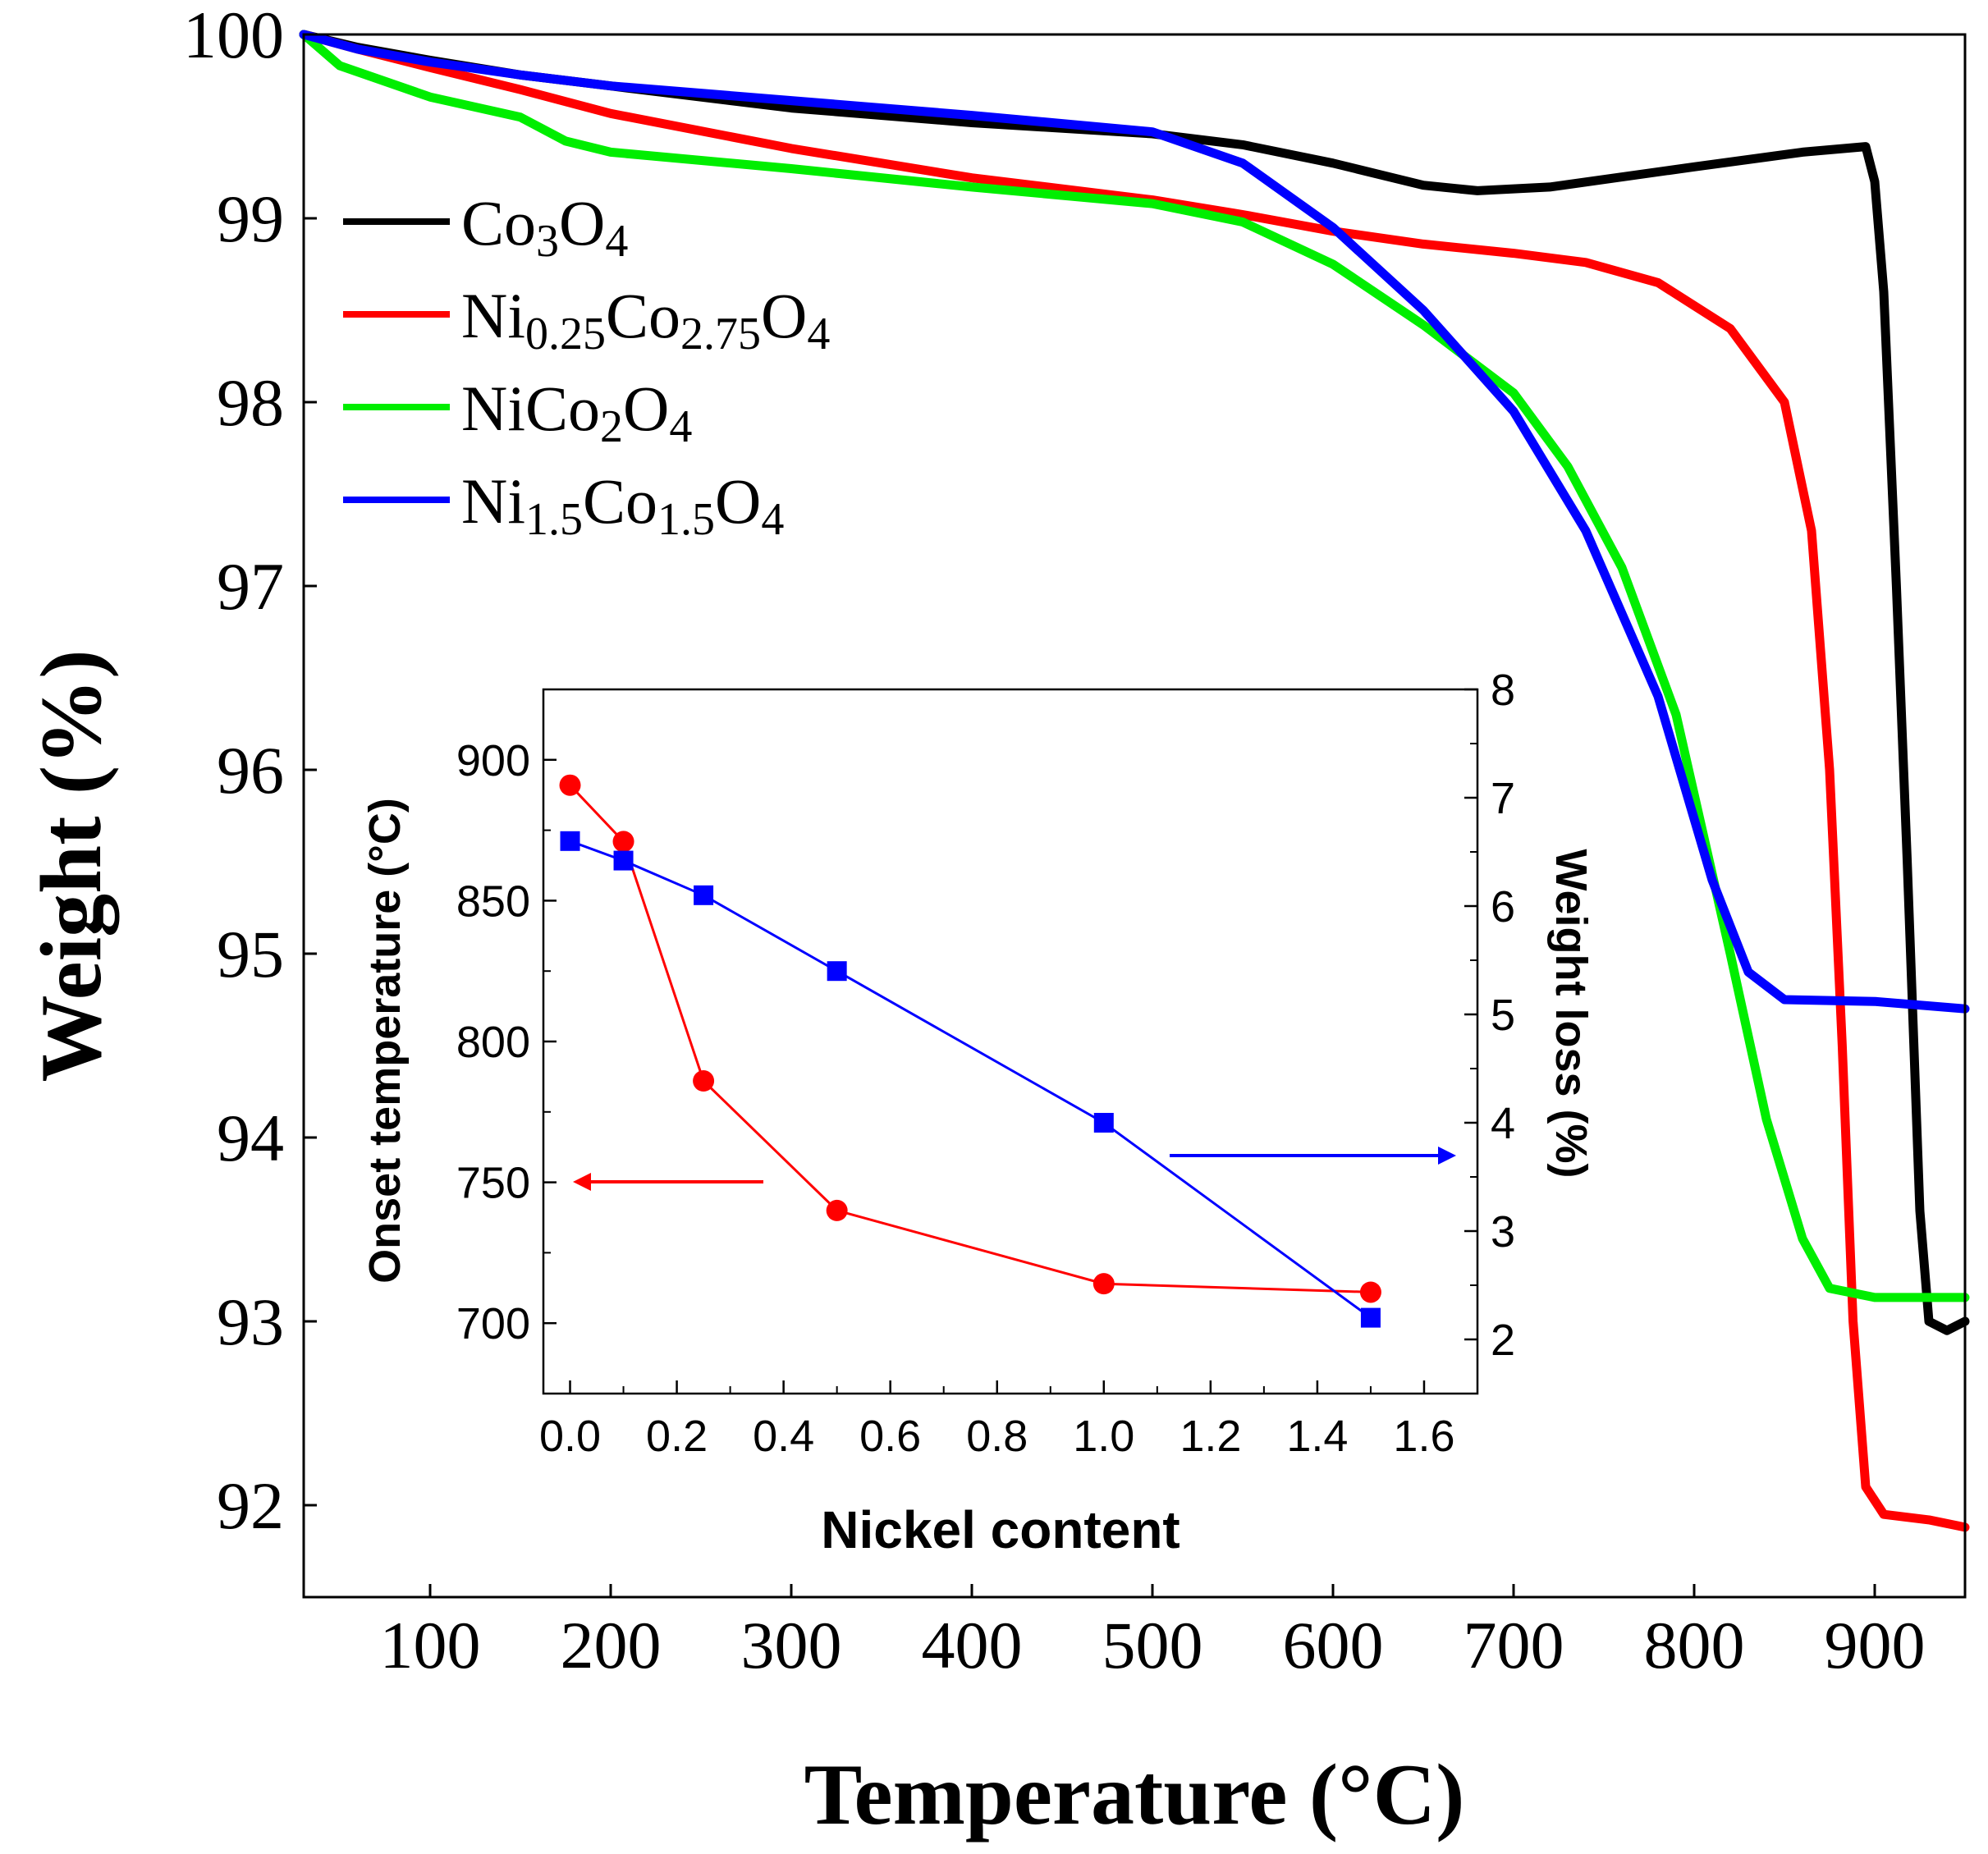 The height and width of the screenshot is (1854, 1988). I want to click on inset-x-tick-label-8: 1.6, so click(1423, 1436).